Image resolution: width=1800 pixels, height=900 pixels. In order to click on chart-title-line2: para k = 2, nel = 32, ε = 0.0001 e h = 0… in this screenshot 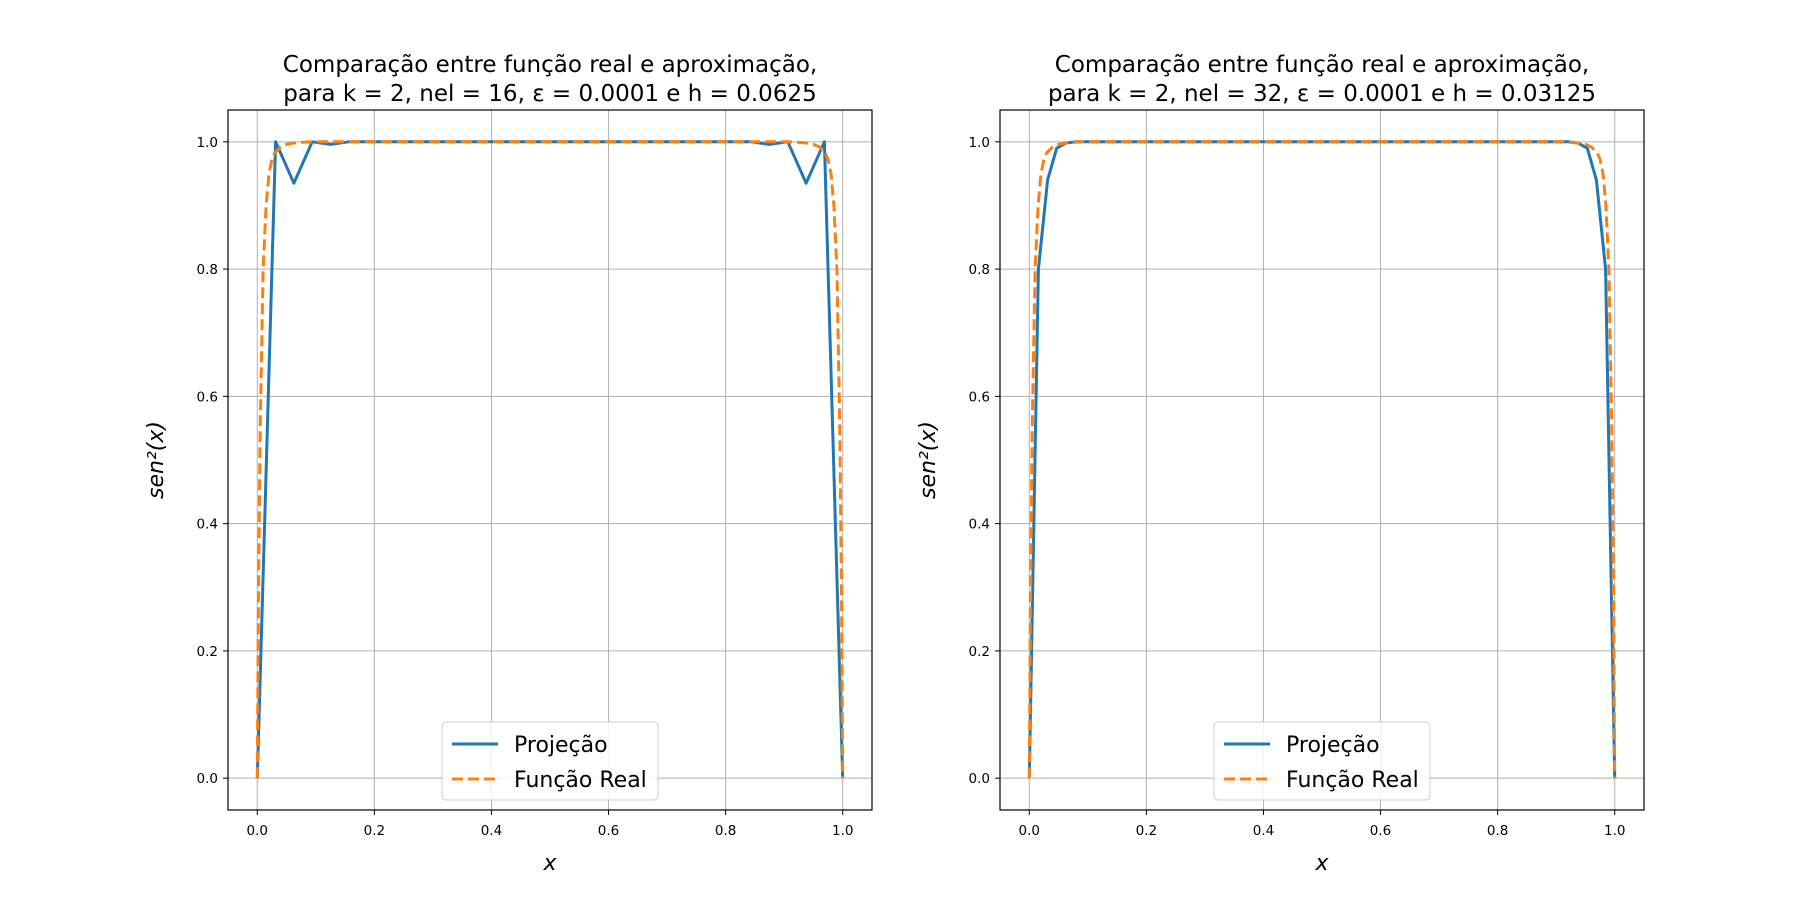, I will do `click(1322, 94)`.